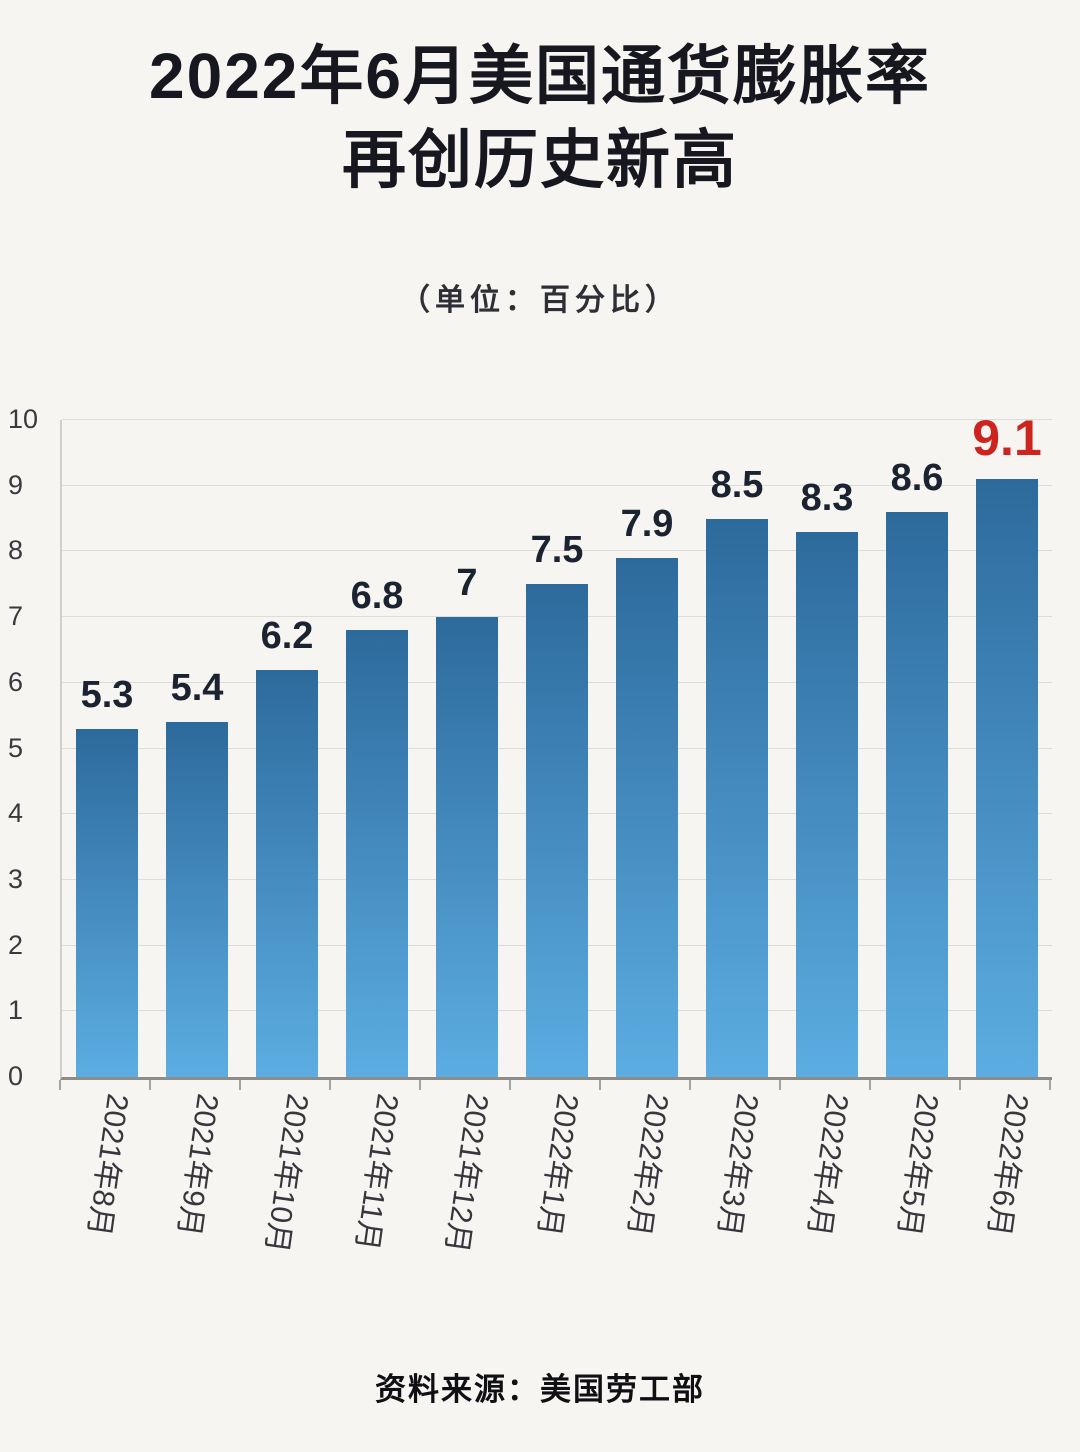  Describe the element at coordinates (197, 1165) in the screenshot. I see `x-axis-label: 2021年9月` at that location.